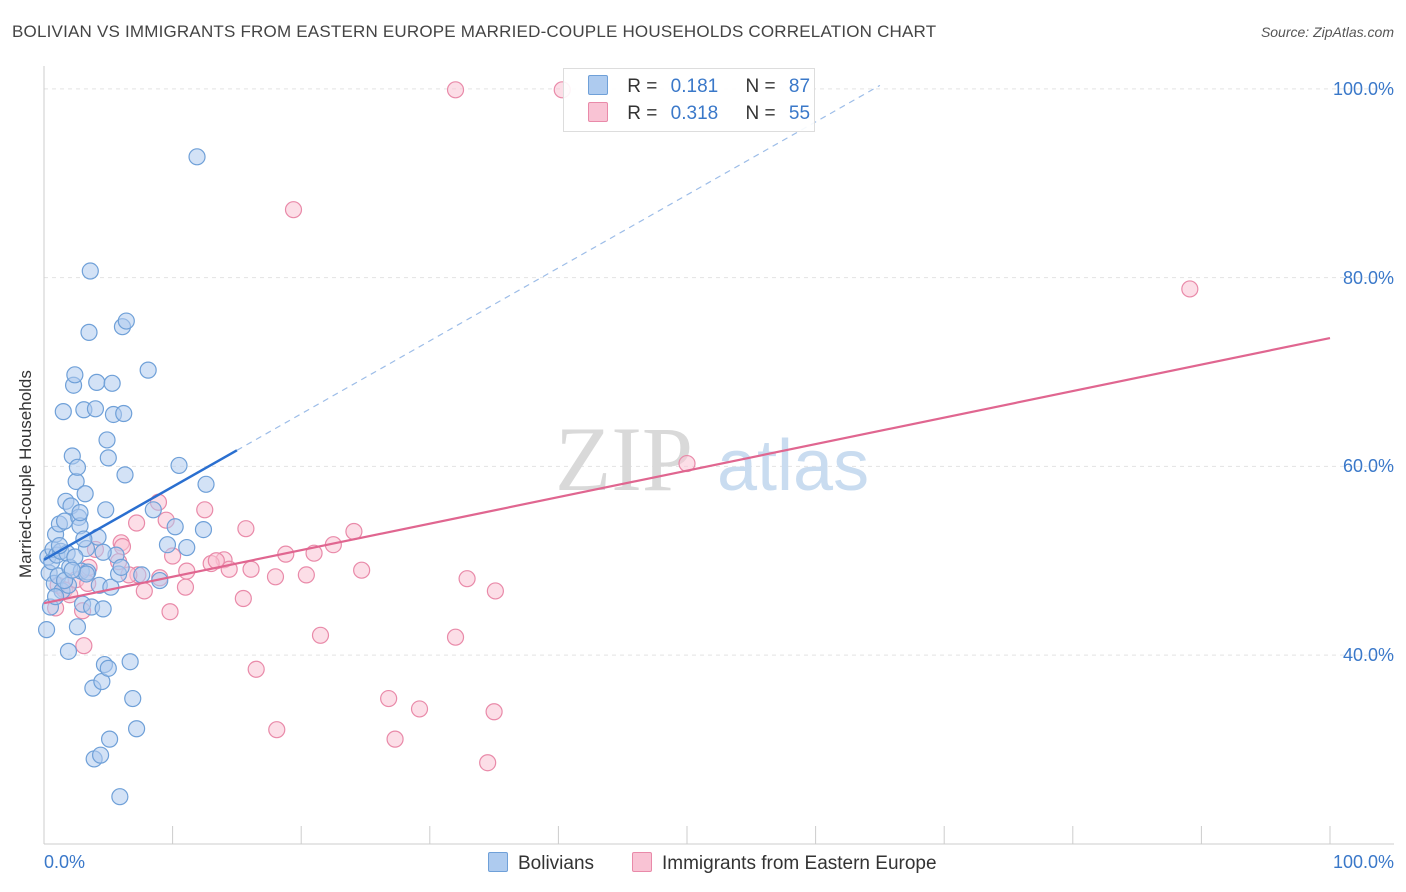 This screenshot has width=1406, height=892. What do you see at coordinates (1368, 655) in the screenshot?
I see `y-tick-label: 40.0%` at bounding box center [1368, 655].